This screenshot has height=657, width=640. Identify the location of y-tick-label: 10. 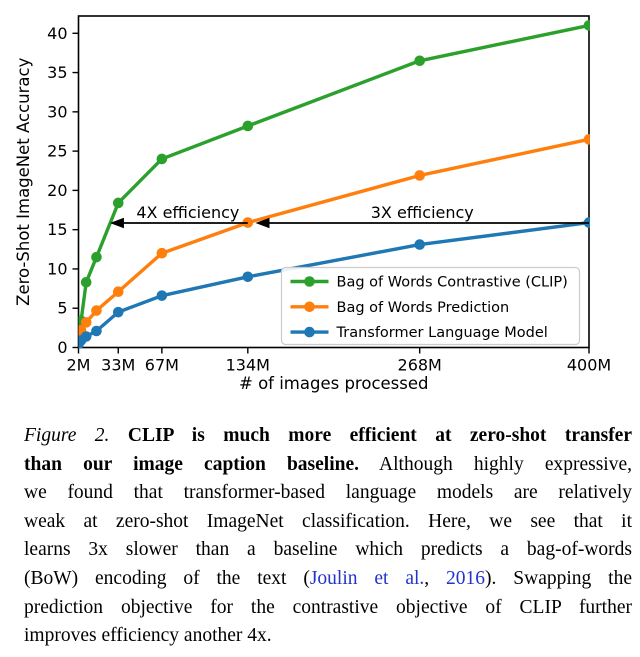
(57, 268).